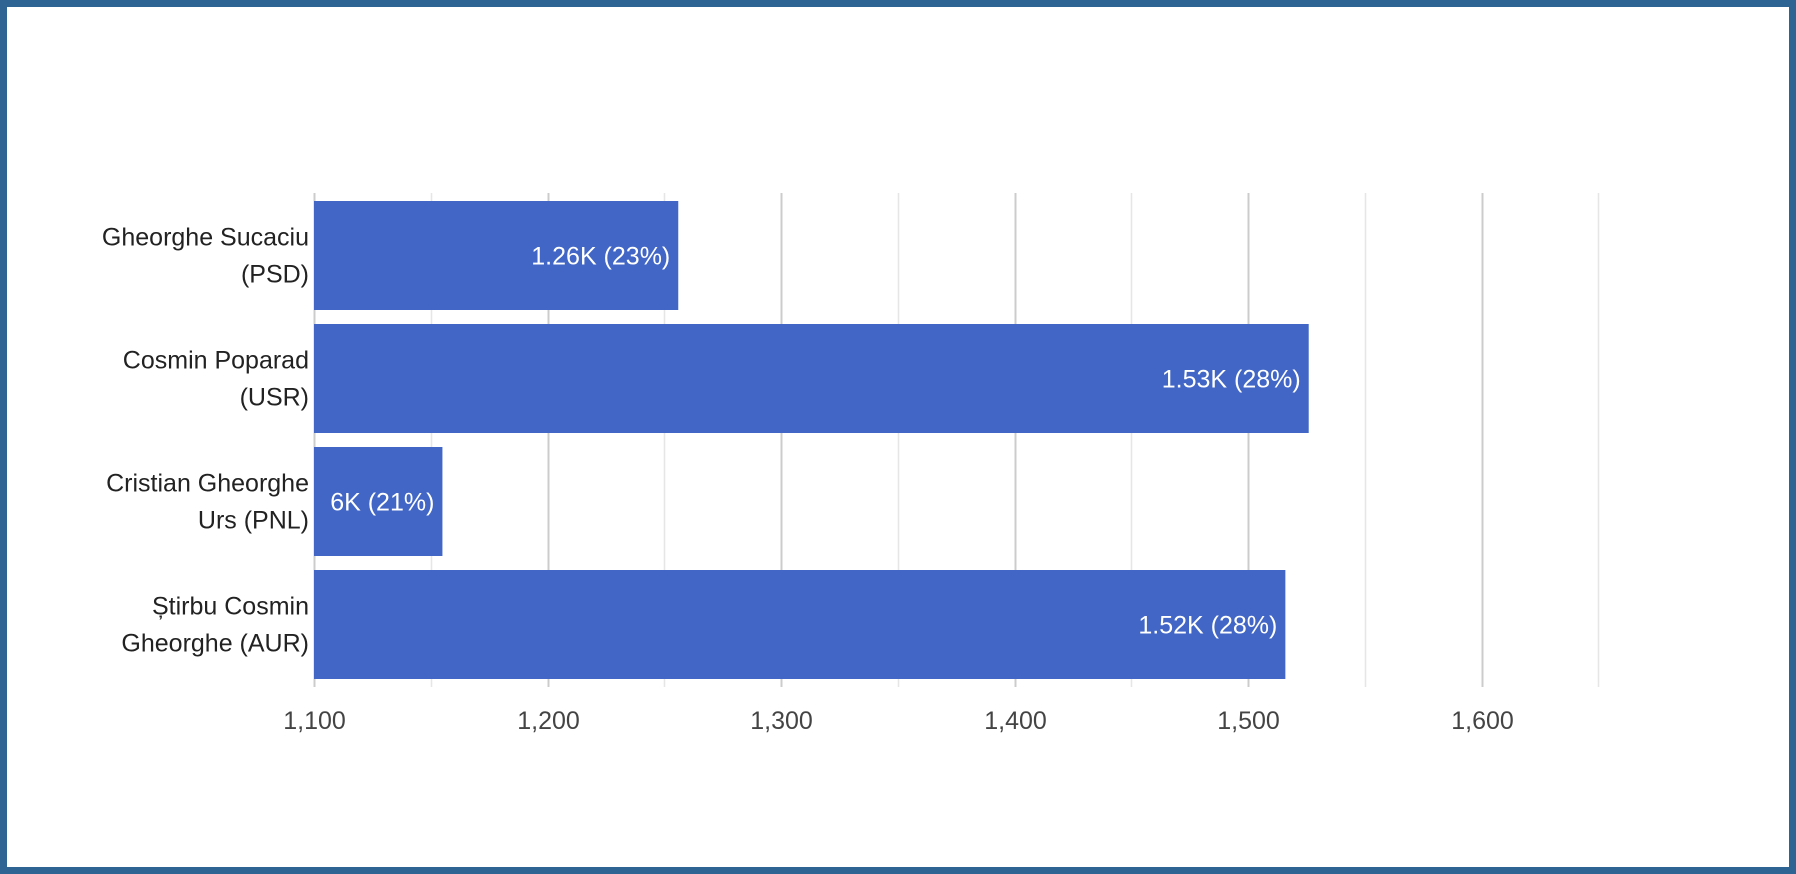 This screenshot has height=874, width=1796. Describe the element at coordinates (205, 238) in the screenshot. I see `category-label: Gheorghe Sucaciu` at that location.